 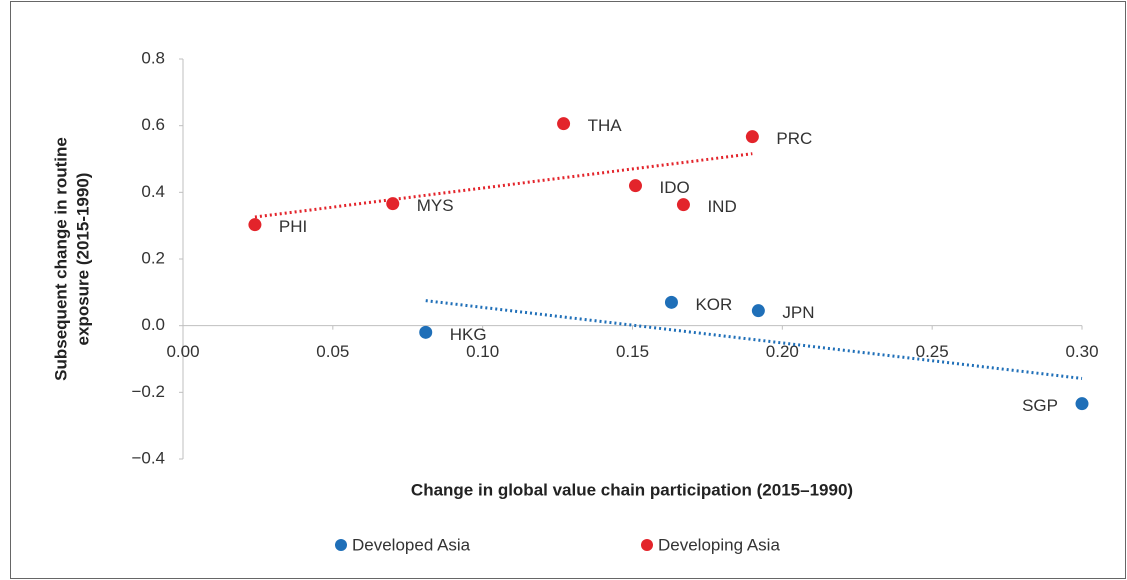 I want to click on y-tick-label: −0.2, so click(x=148, y=391).